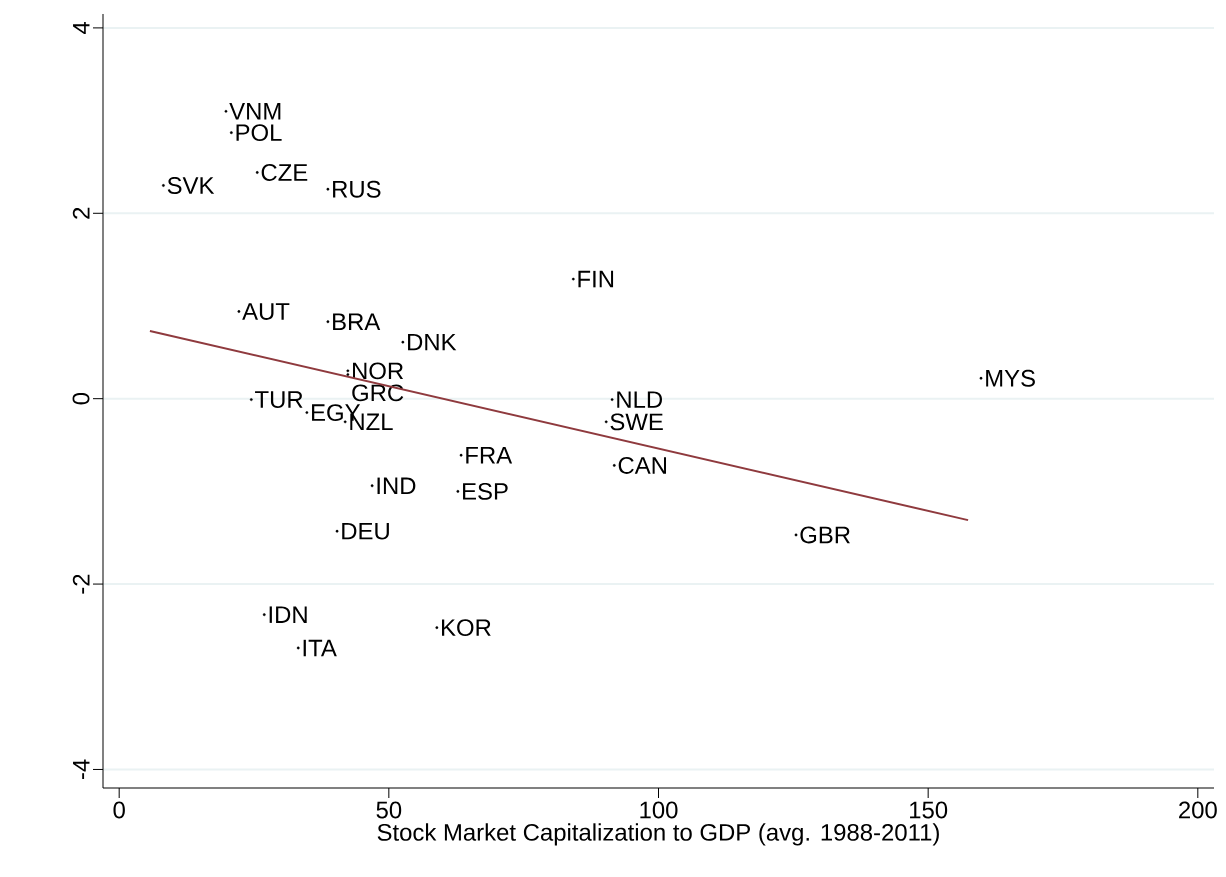 This screenshot has height=877, width=1226. I want to click on data-label: TUR, so click(279, 399).